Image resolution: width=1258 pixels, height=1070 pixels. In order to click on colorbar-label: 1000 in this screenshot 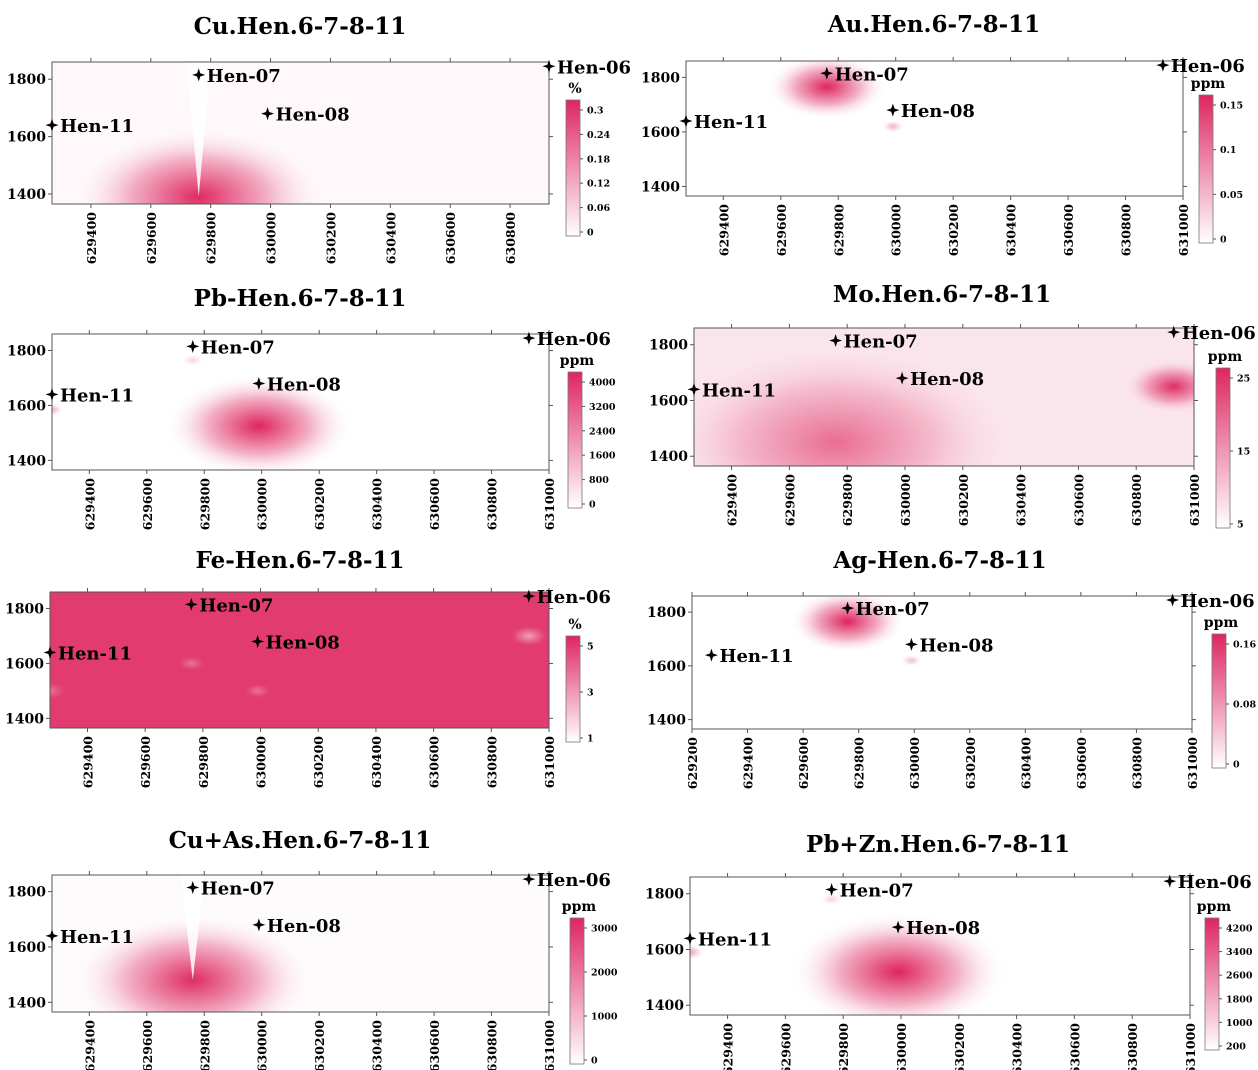, I will do `click(1239, 1023)`.